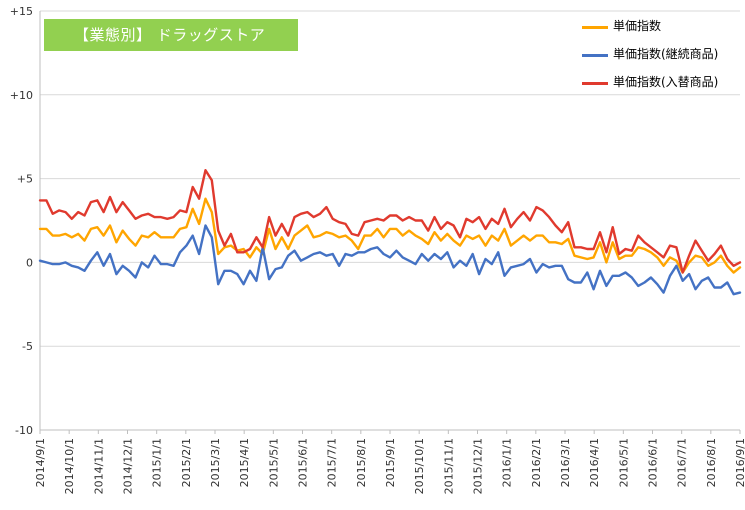 This screenshot has height=510, width=745. Describe the element at coordinates (332, 462) in the screenshot. I see `x-tick-label: 2015/7/1` at that location.